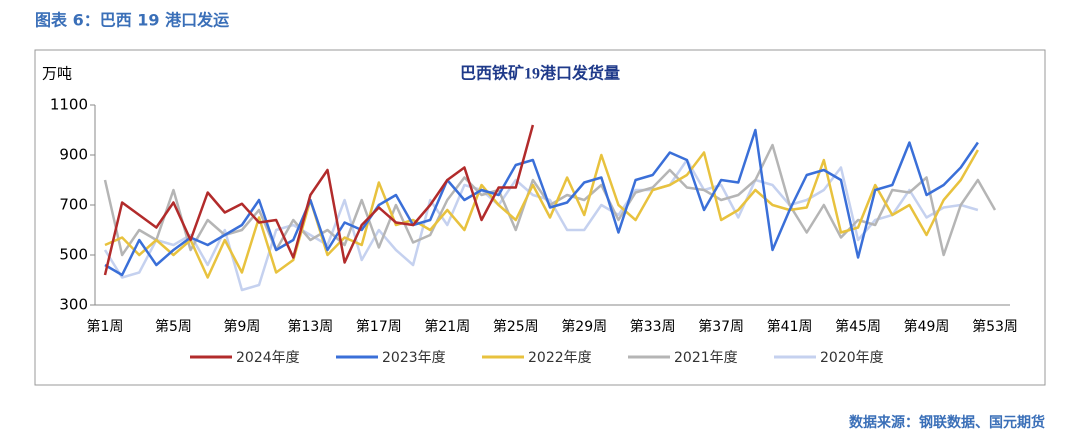 Image resolution: width=1080 pixels, height=447 pixels. Describe the element at coordinates (447, 326) in the screenshot. I see `x-tick-label: 第21周` at that location.